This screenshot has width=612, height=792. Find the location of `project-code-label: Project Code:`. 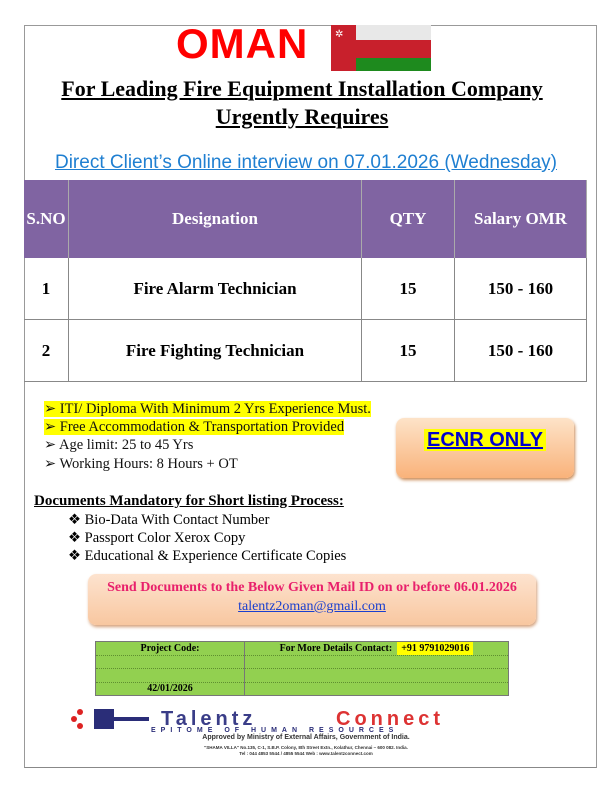

project-code-label: Project Code: is located at coordinates (170, 648).